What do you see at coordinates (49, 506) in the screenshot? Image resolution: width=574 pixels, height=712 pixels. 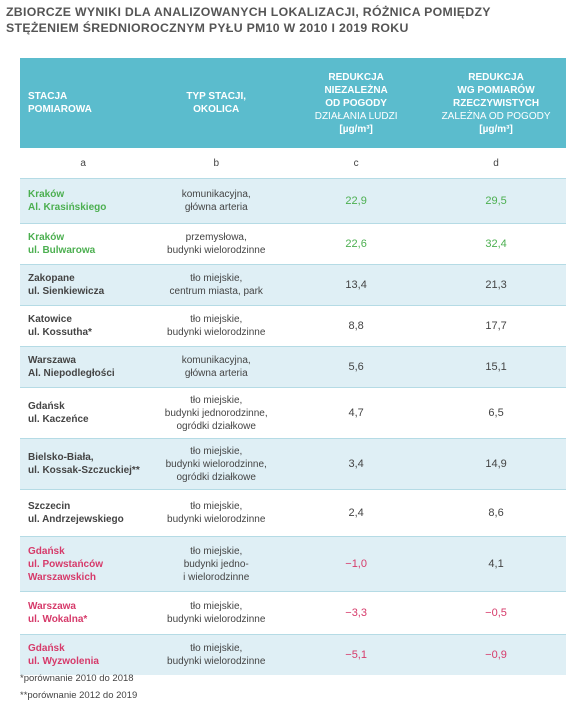 I see `station-line: Szczecin` at bounding box center [49, 506].